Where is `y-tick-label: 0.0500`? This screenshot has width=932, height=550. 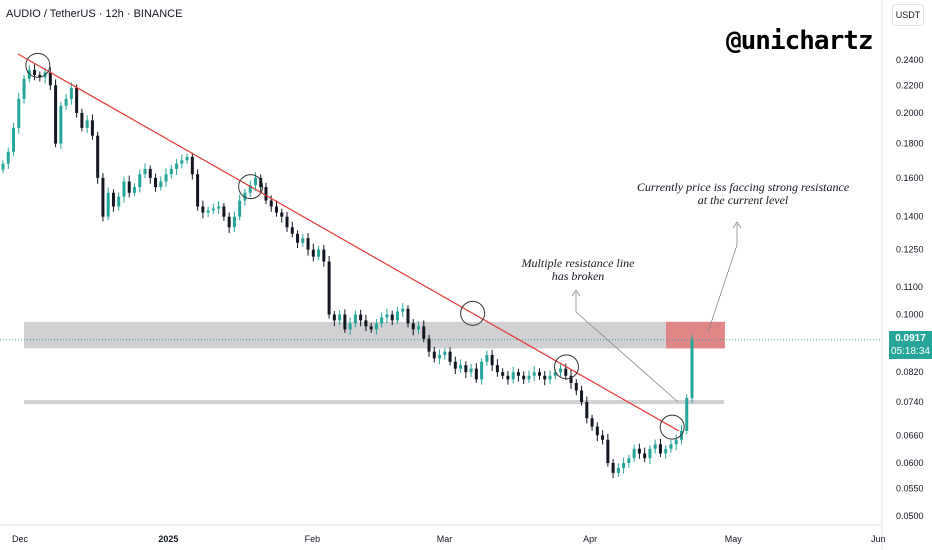
y-tick-label: 0.0500 is located at coordinates (910, 516).